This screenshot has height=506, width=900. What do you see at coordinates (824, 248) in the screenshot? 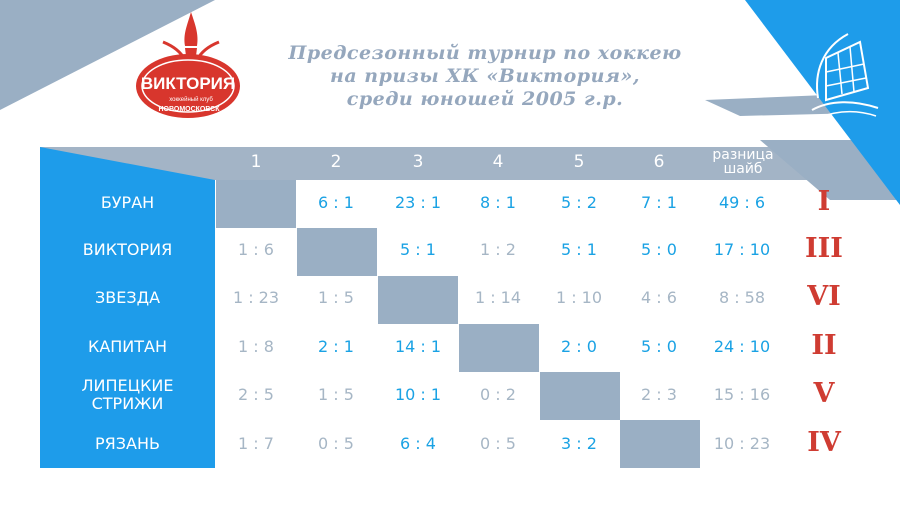
I see `place-cell: III` at bounding box center [824, 248].